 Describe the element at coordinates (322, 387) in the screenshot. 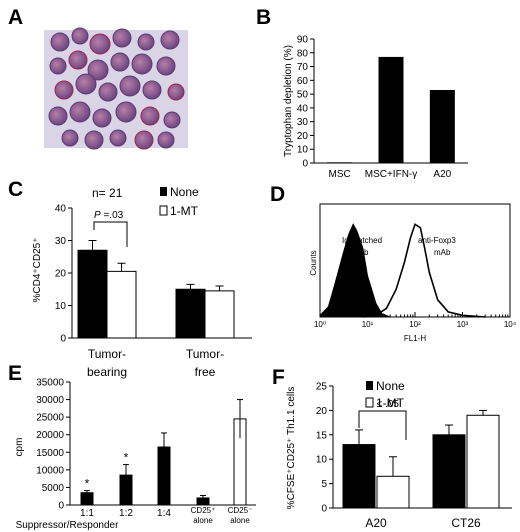

I see `f-y-tick-label: 25` at that location.